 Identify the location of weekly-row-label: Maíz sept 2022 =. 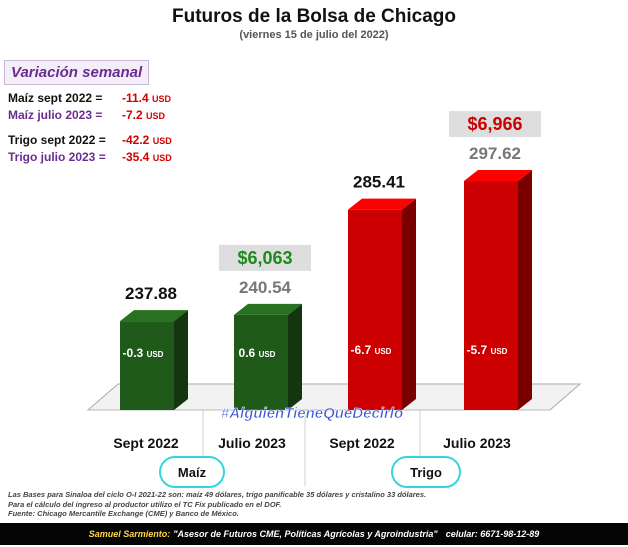
(55, 98).